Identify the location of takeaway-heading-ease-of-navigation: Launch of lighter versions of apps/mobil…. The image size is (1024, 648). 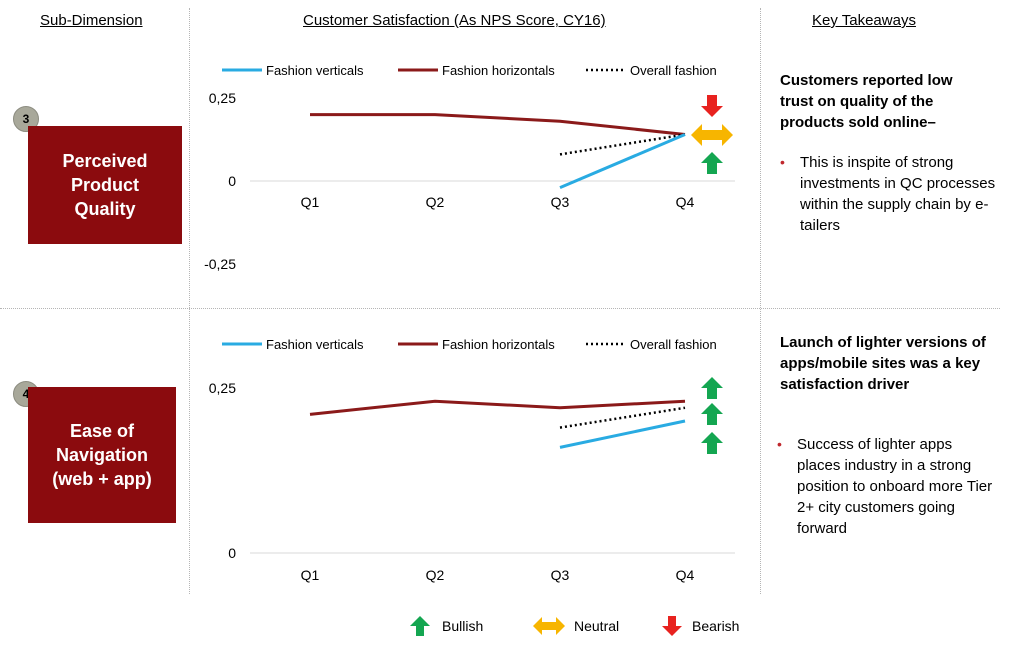
(883, 363).